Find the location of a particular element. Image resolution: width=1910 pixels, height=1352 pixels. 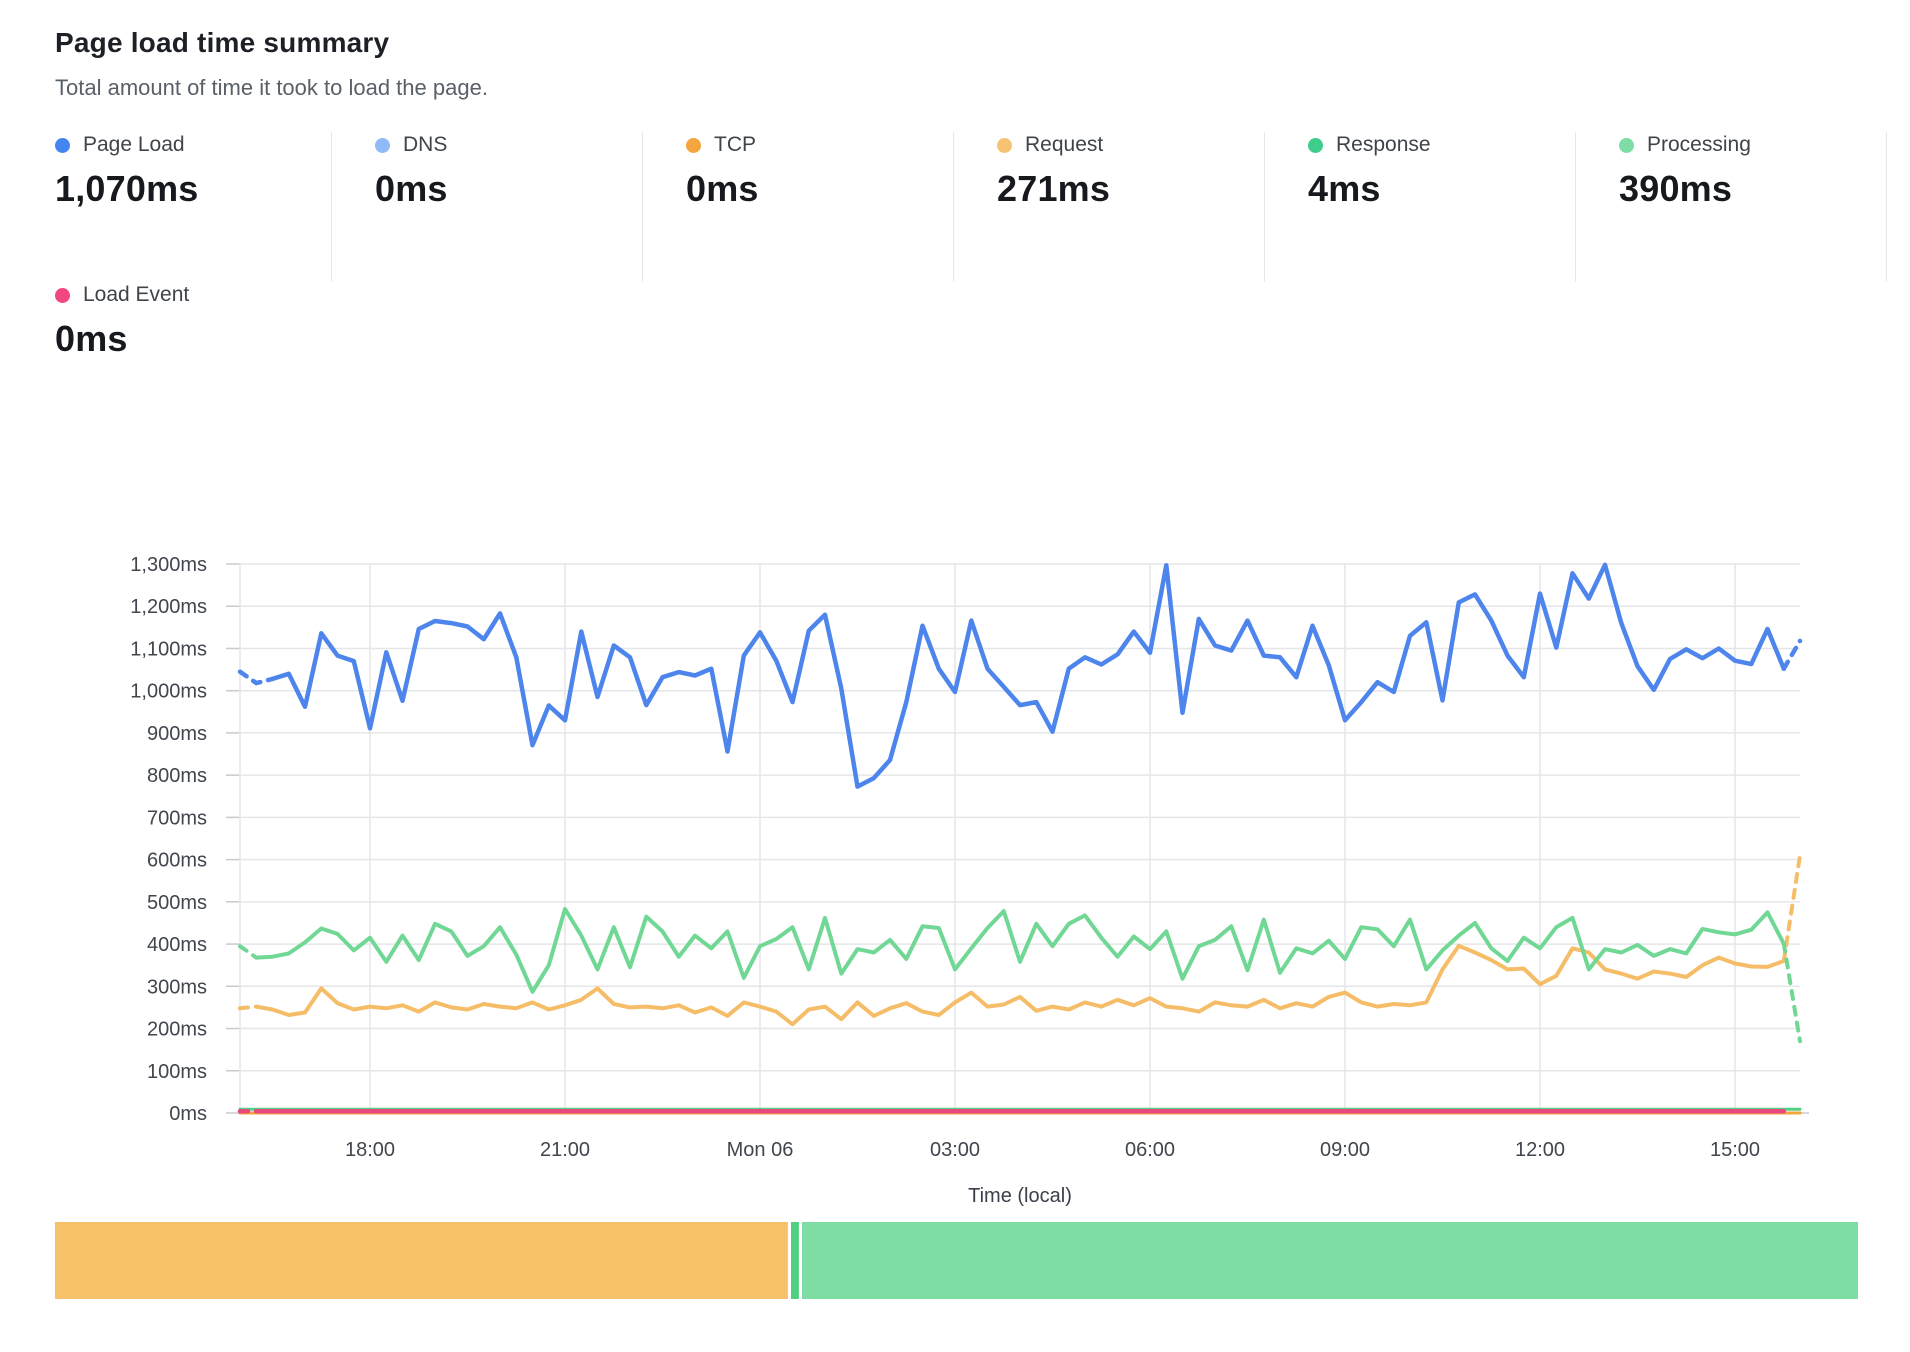

metric-label: Processing is located at coordinates (1699, 144).